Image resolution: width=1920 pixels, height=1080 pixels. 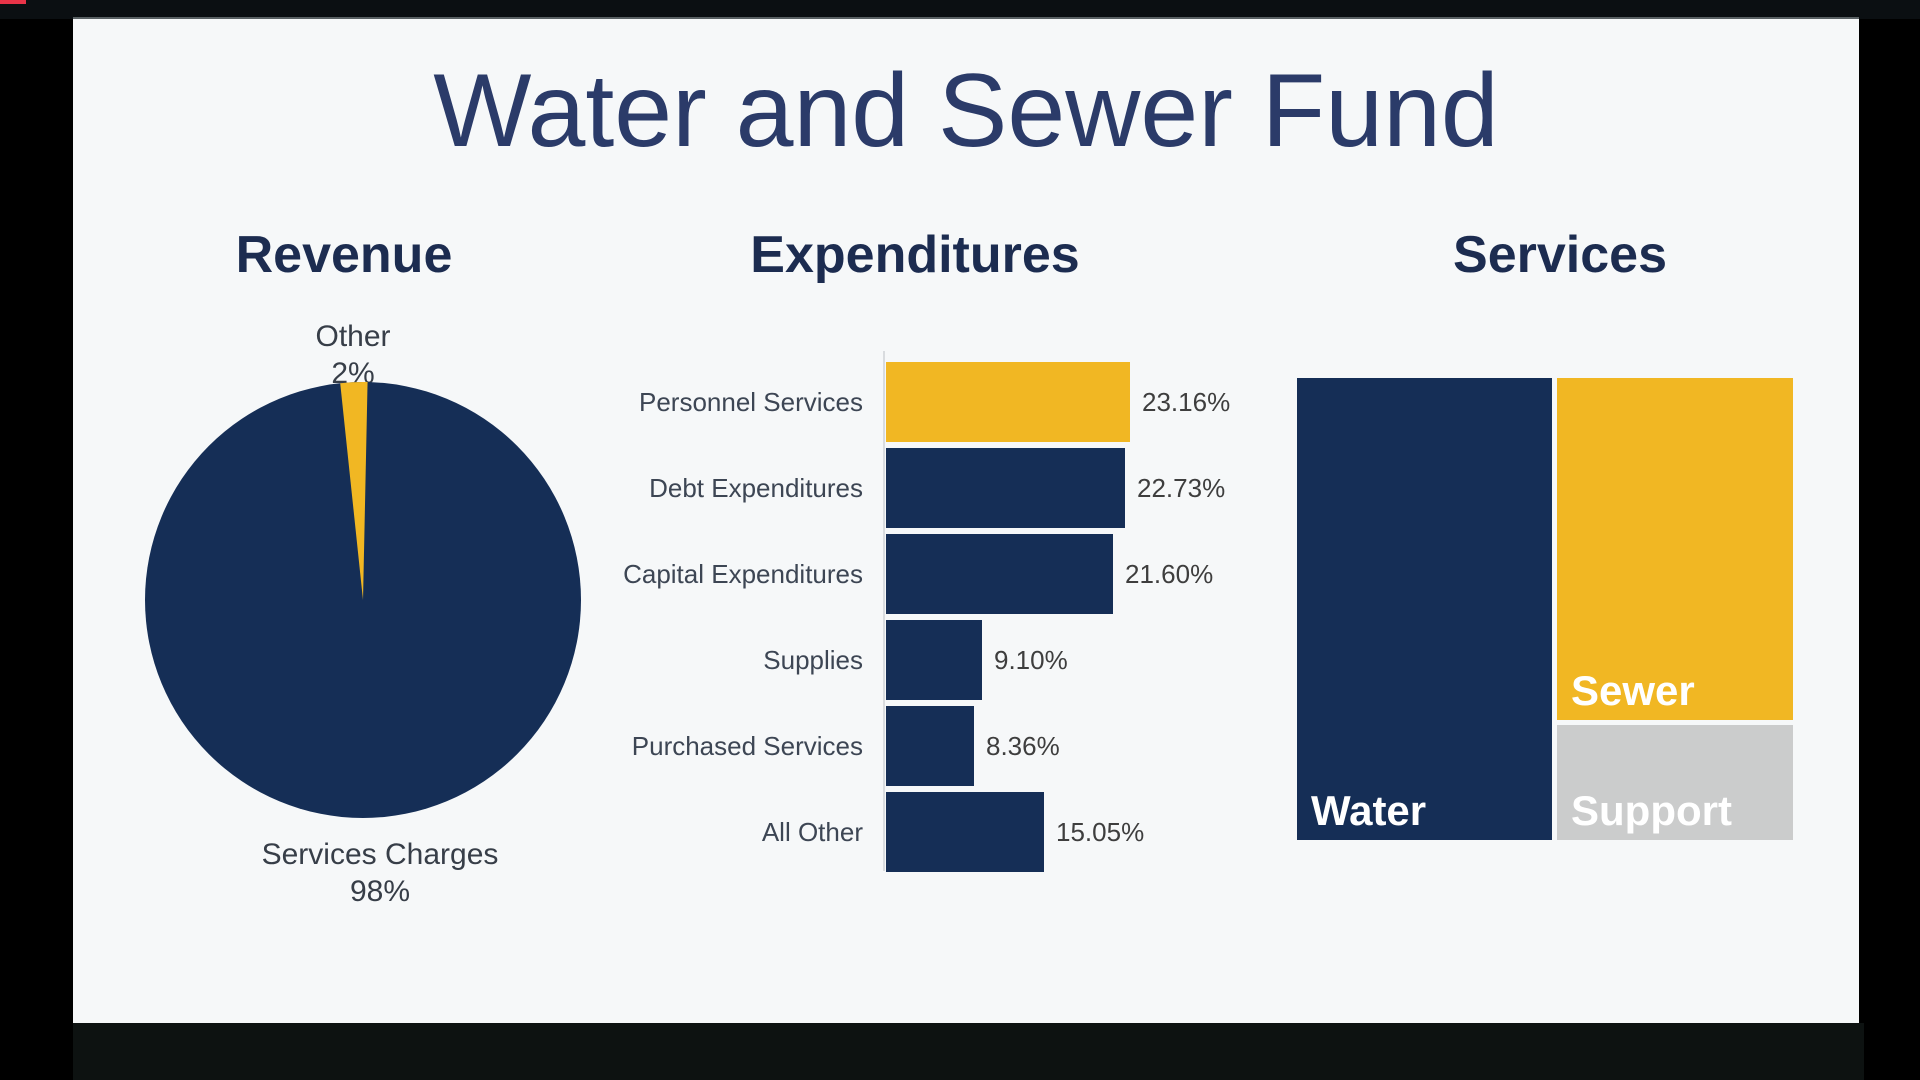 What do you see at coordinates (380, 891) in the screenshot?
I see `pie-label-services-charges-value: 98%` at bounding box center [380, 891].